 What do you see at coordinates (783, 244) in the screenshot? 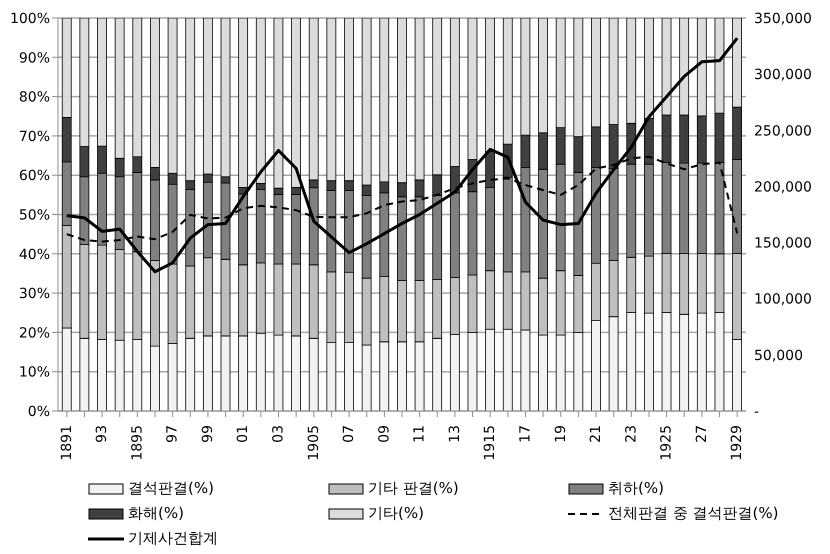
I see `y2-tick-label: 150,000` at bounding box center [783, 244].